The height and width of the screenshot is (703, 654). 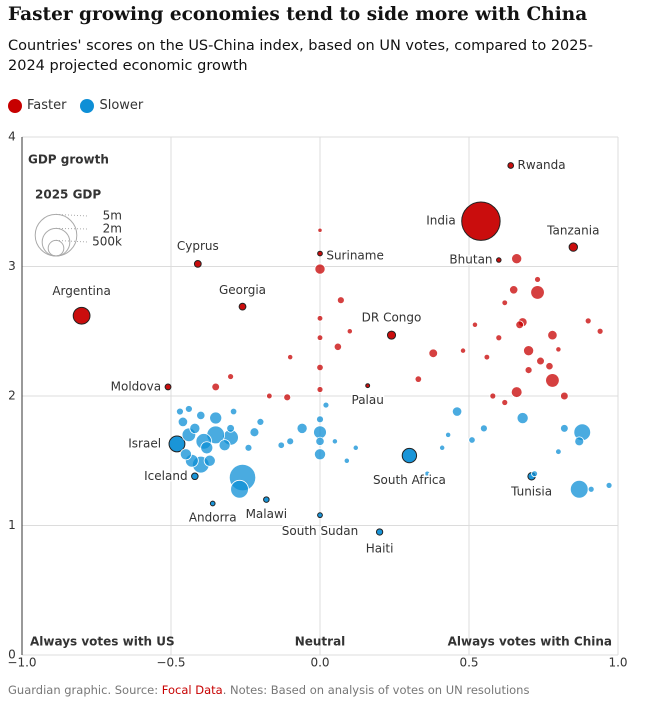 What do you see at coordinates (75, 105) in the screenshot?
I see `legend: Faster Slower` at bounding box center [75, 105].